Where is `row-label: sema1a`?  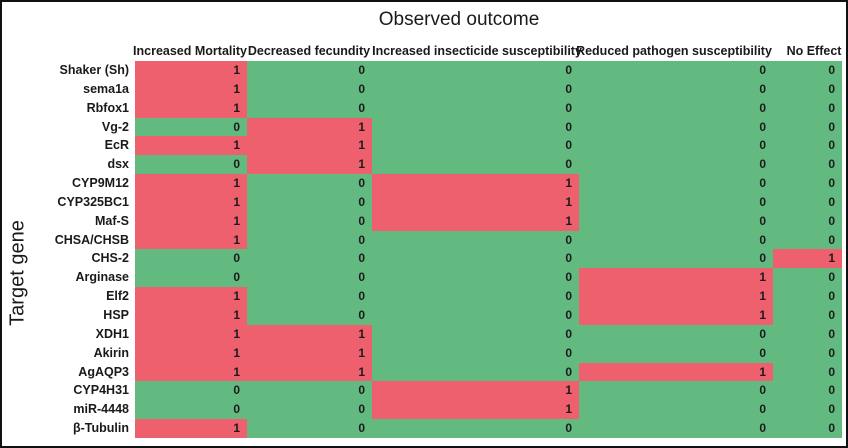 row-label: sema1a is located at coordinates (106, 88).